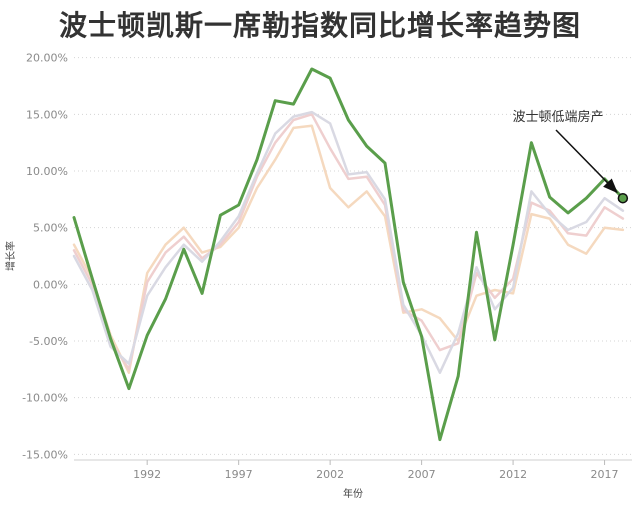 The image size is (640, 507). Describe the element at coordinates (10, 256) in the screenshot. I see `y-axis-title: 增长率` at that location.